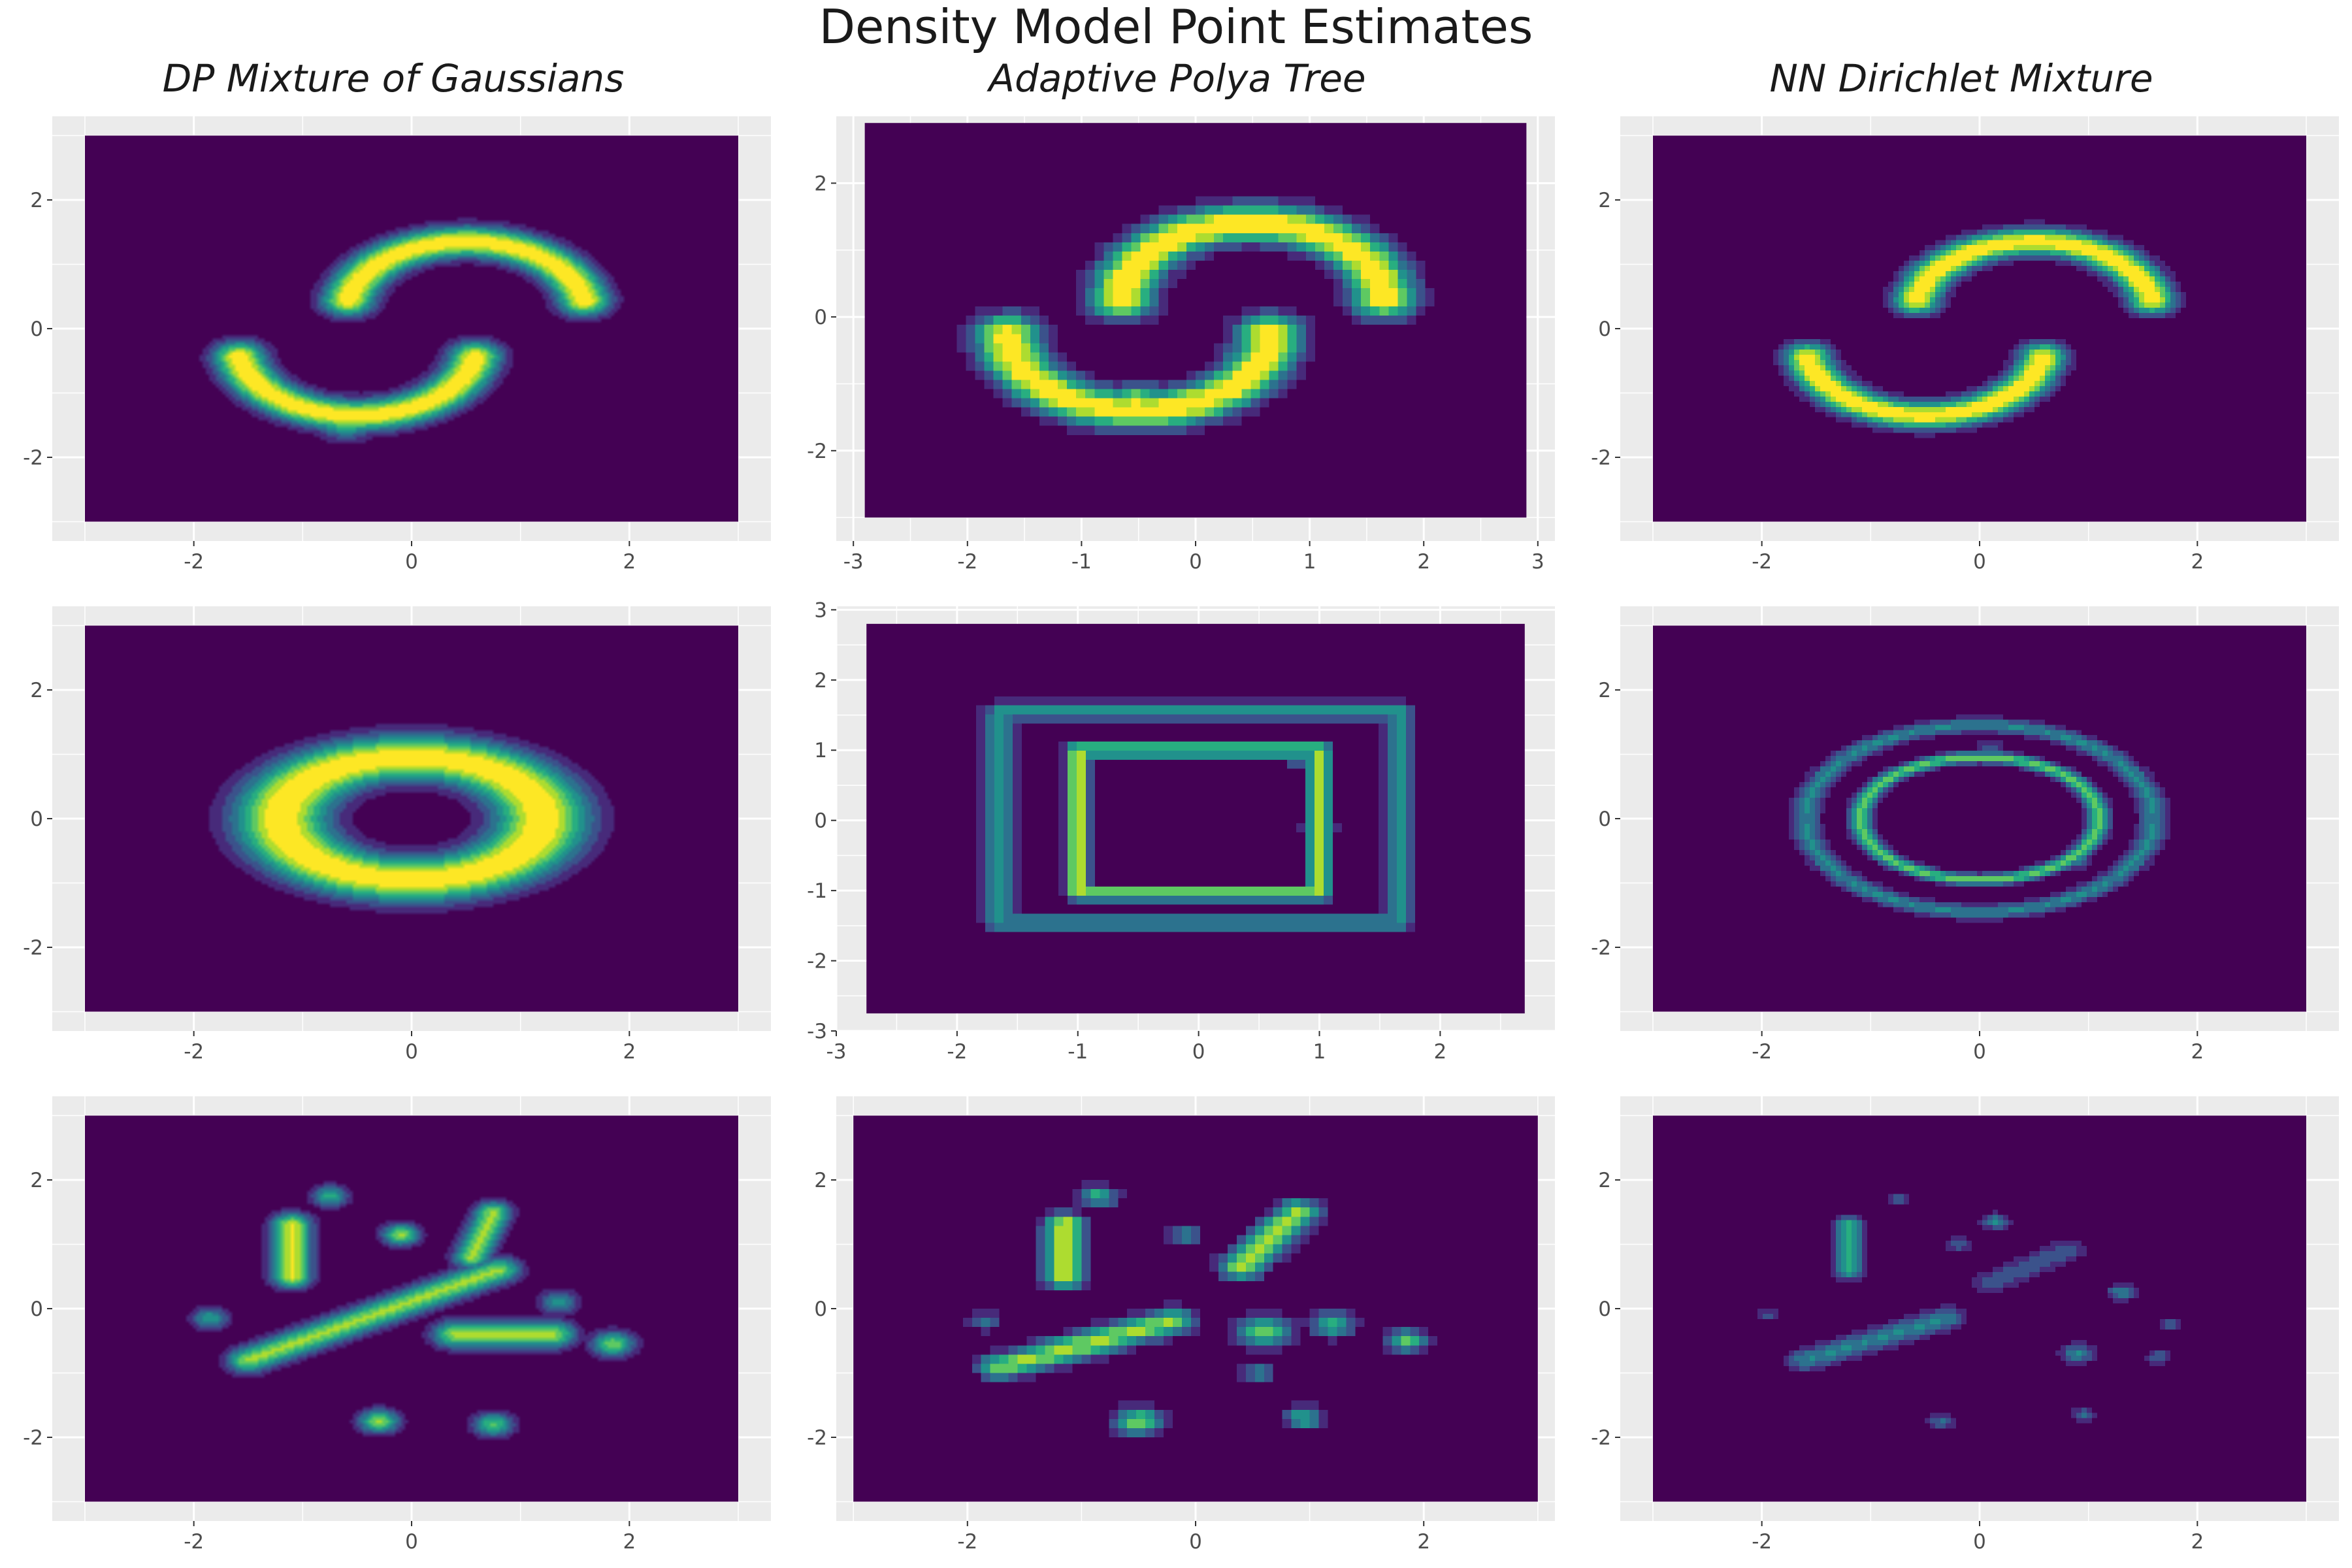 Image resolution: width=2352 pixels, height=1568 pixels. Describe the element at coordinates (1537, 562) in the screenshot. I see `x-tick-label: 3` at that location.